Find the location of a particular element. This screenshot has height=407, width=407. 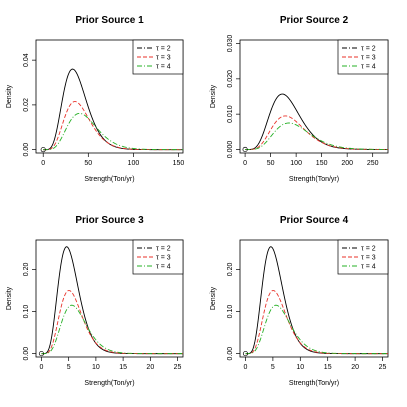

x-tick-label: 250 is located at coordinates (373, 163).